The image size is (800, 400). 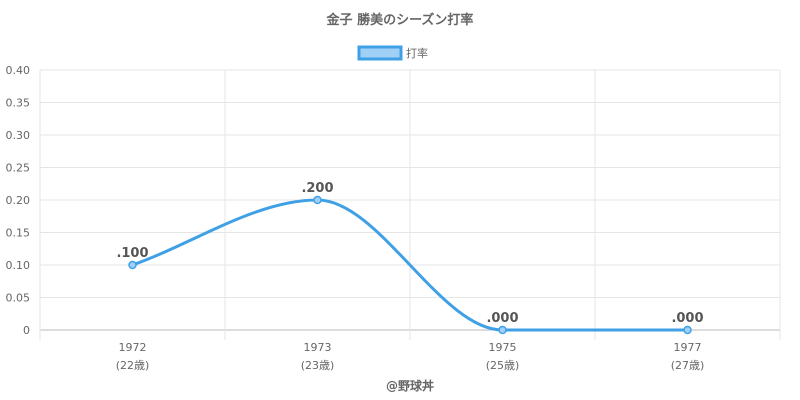 What do you see at coordinates (503, 365) in the screenshot?
I see `x-tick-sublabel: (25歳)` at bounding box center [503, 365].